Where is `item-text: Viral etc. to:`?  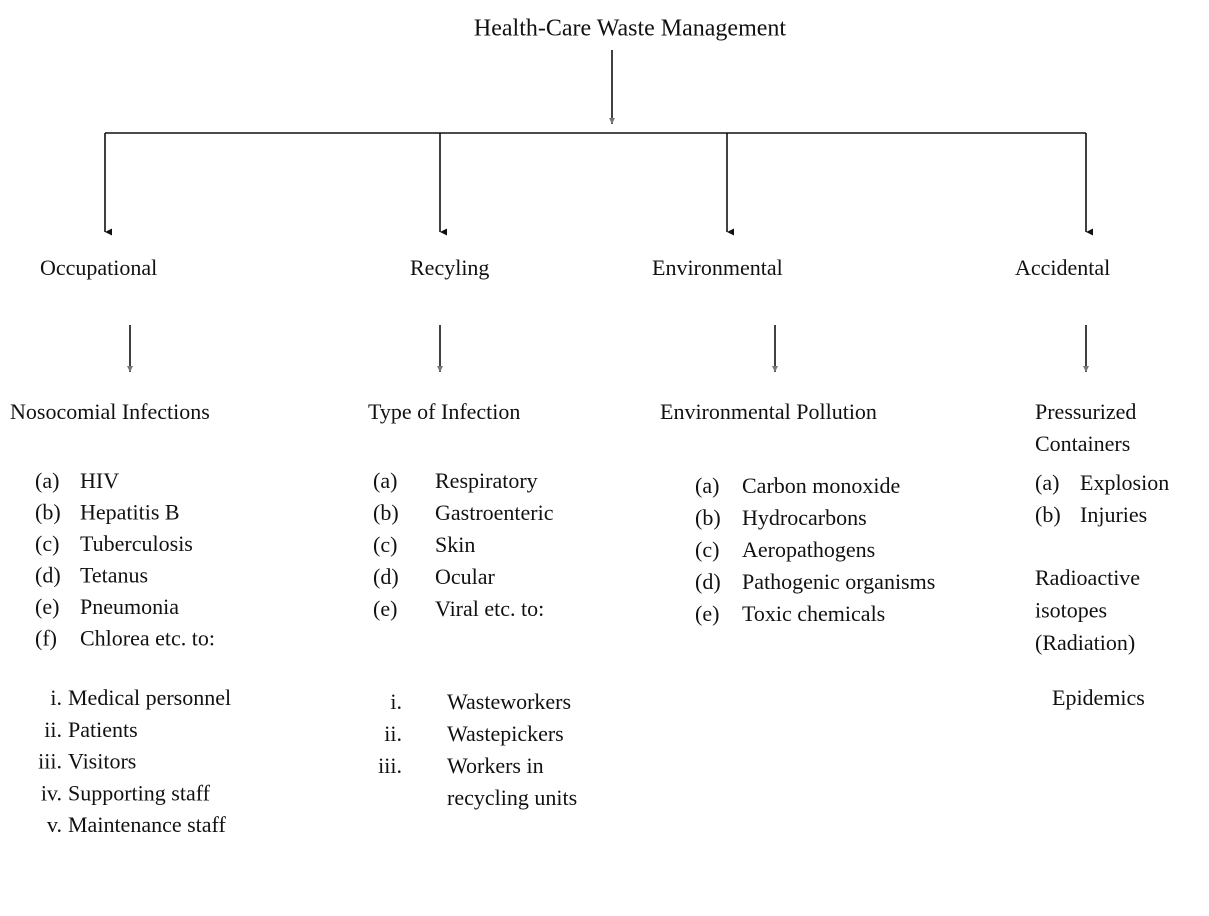 item-text: Viral etc. to: is located at coordinates (489, 608).